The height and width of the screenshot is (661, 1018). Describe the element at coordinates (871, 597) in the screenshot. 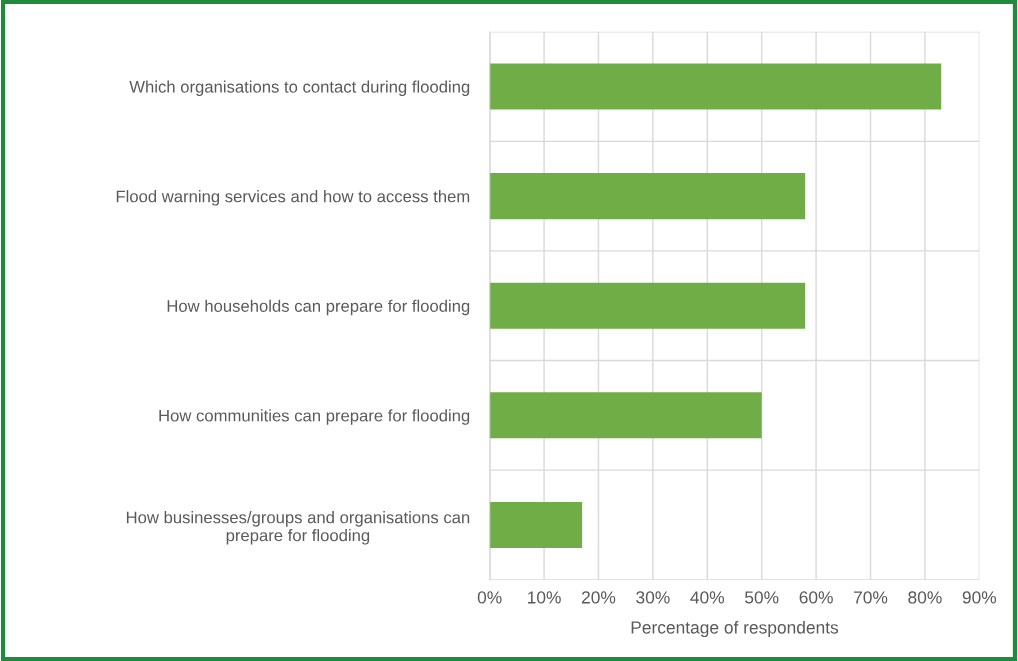

I see `x-tick-label: 70%` at that location.